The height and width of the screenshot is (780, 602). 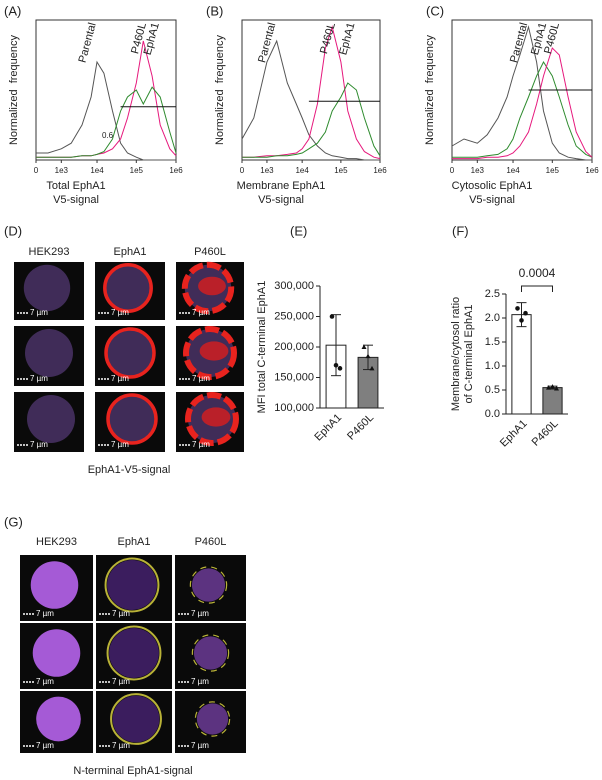 What do you see at coordinates (294, 286) in the screenshot?
I see `y-tick-label: 300,000` at bounding box center [294, 286].